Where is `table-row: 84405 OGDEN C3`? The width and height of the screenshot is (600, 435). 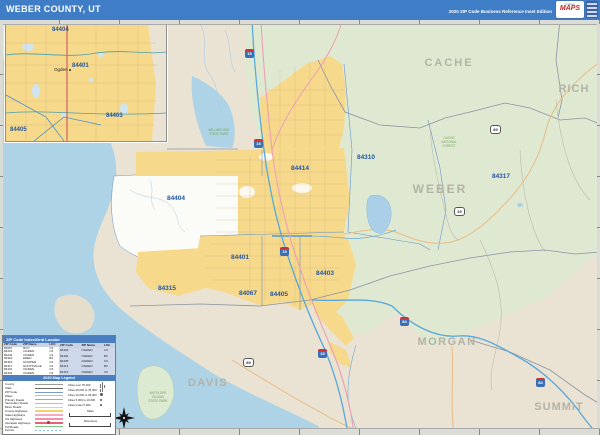 table-row: 84405 OGDEN C3 is located at coordinates (84, 361).